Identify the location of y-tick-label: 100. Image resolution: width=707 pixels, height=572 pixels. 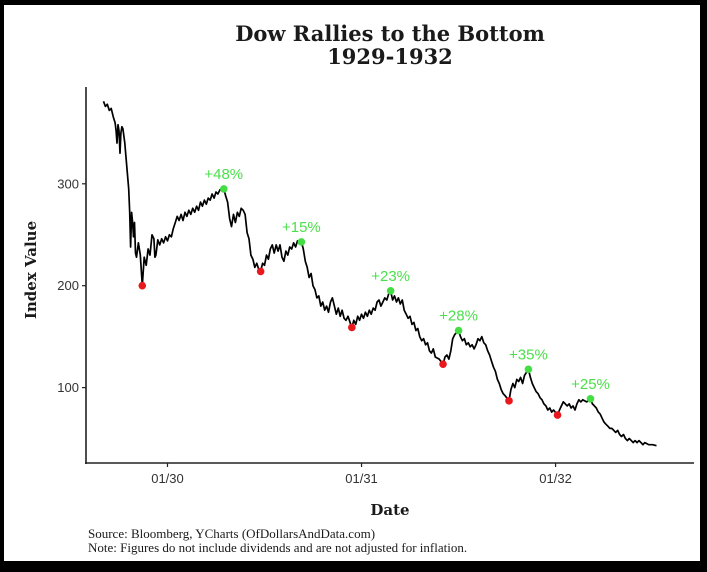
(68, 387).